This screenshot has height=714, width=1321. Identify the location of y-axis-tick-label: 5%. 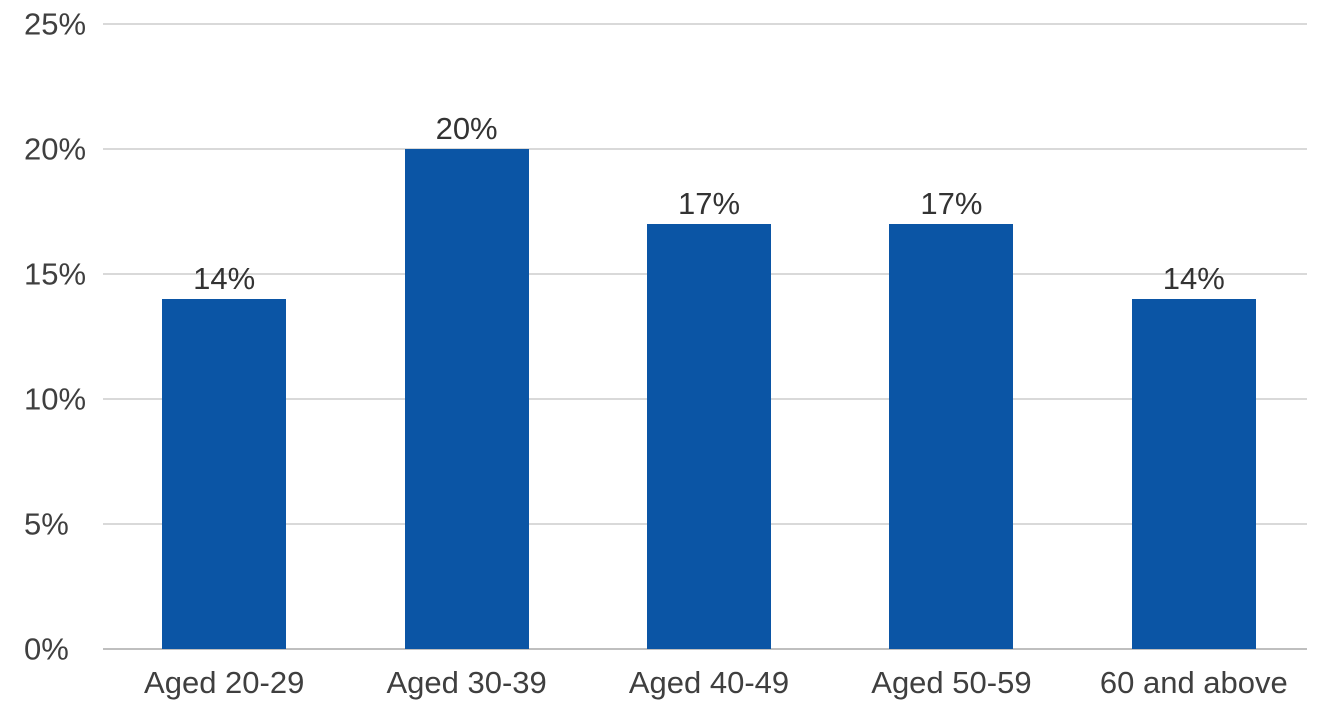
(46, 524).